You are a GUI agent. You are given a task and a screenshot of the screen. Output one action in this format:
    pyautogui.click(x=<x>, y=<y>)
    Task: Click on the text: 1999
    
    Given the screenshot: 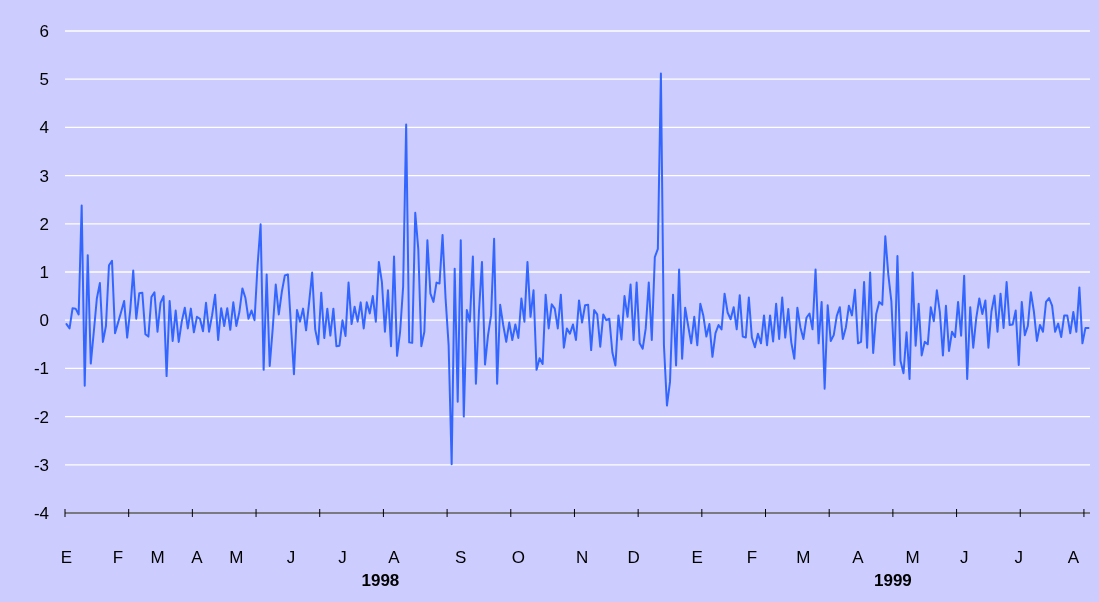 What is the action you would take?
    pyautogui.click(x=892, y=580)
    